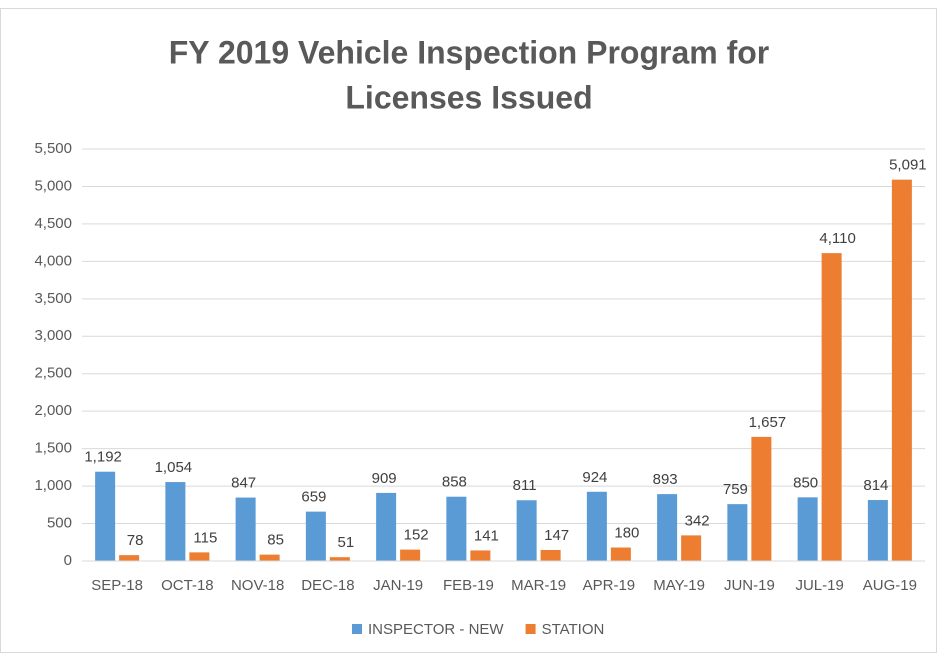 The width and height of the screenshot is (938, 654). What do you see at coordinates (53, 335) in the screenshot?
I see `y-tick-label: 3,000` at bounding box center [53, 335].